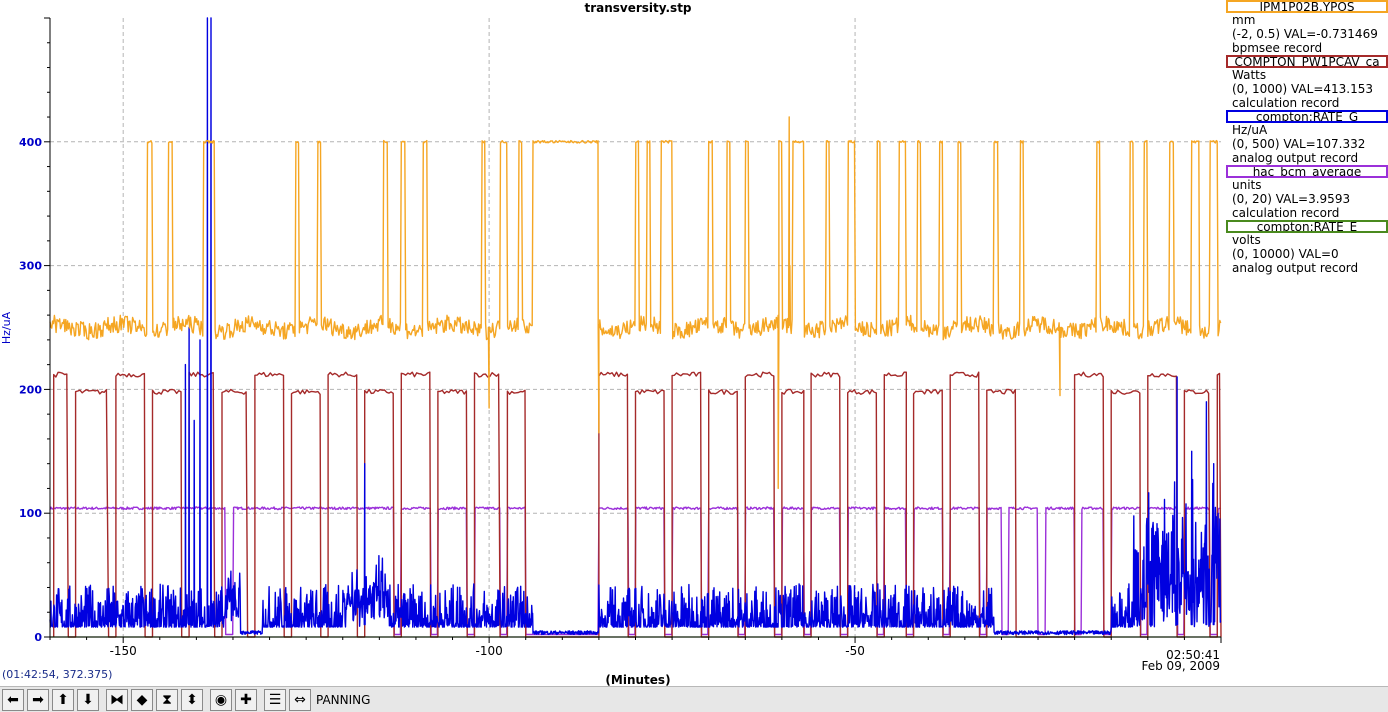 The image size is (1388, 712). What do you see at coordinates (30, 142) in the screenshot?
I see `y-tick-label: 400` at bounding box center [30, 142].